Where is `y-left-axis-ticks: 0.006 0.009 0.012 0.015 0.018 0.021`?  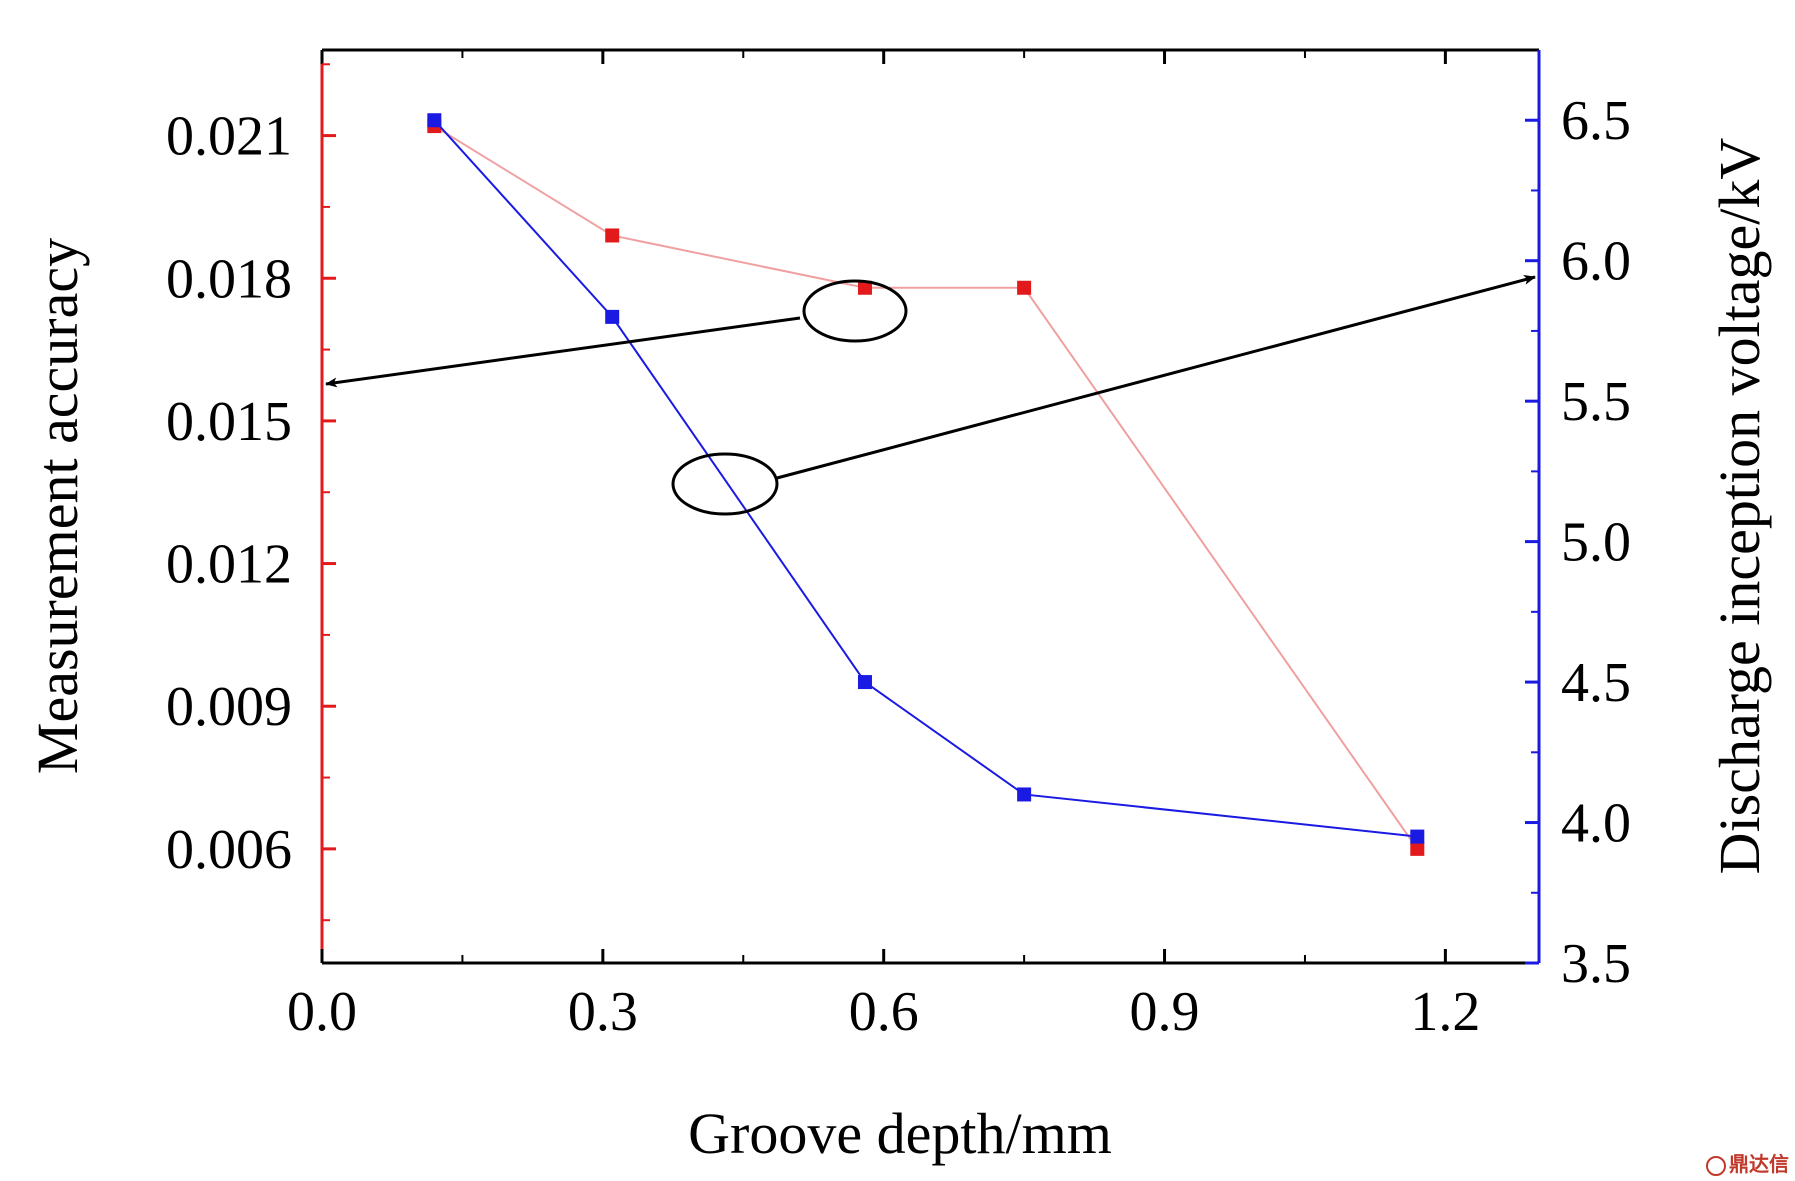
y-left-axis-ticks: 0.006 0.009 0.012 0.015 0.018 0.021 is located at coordinates (251, 492).